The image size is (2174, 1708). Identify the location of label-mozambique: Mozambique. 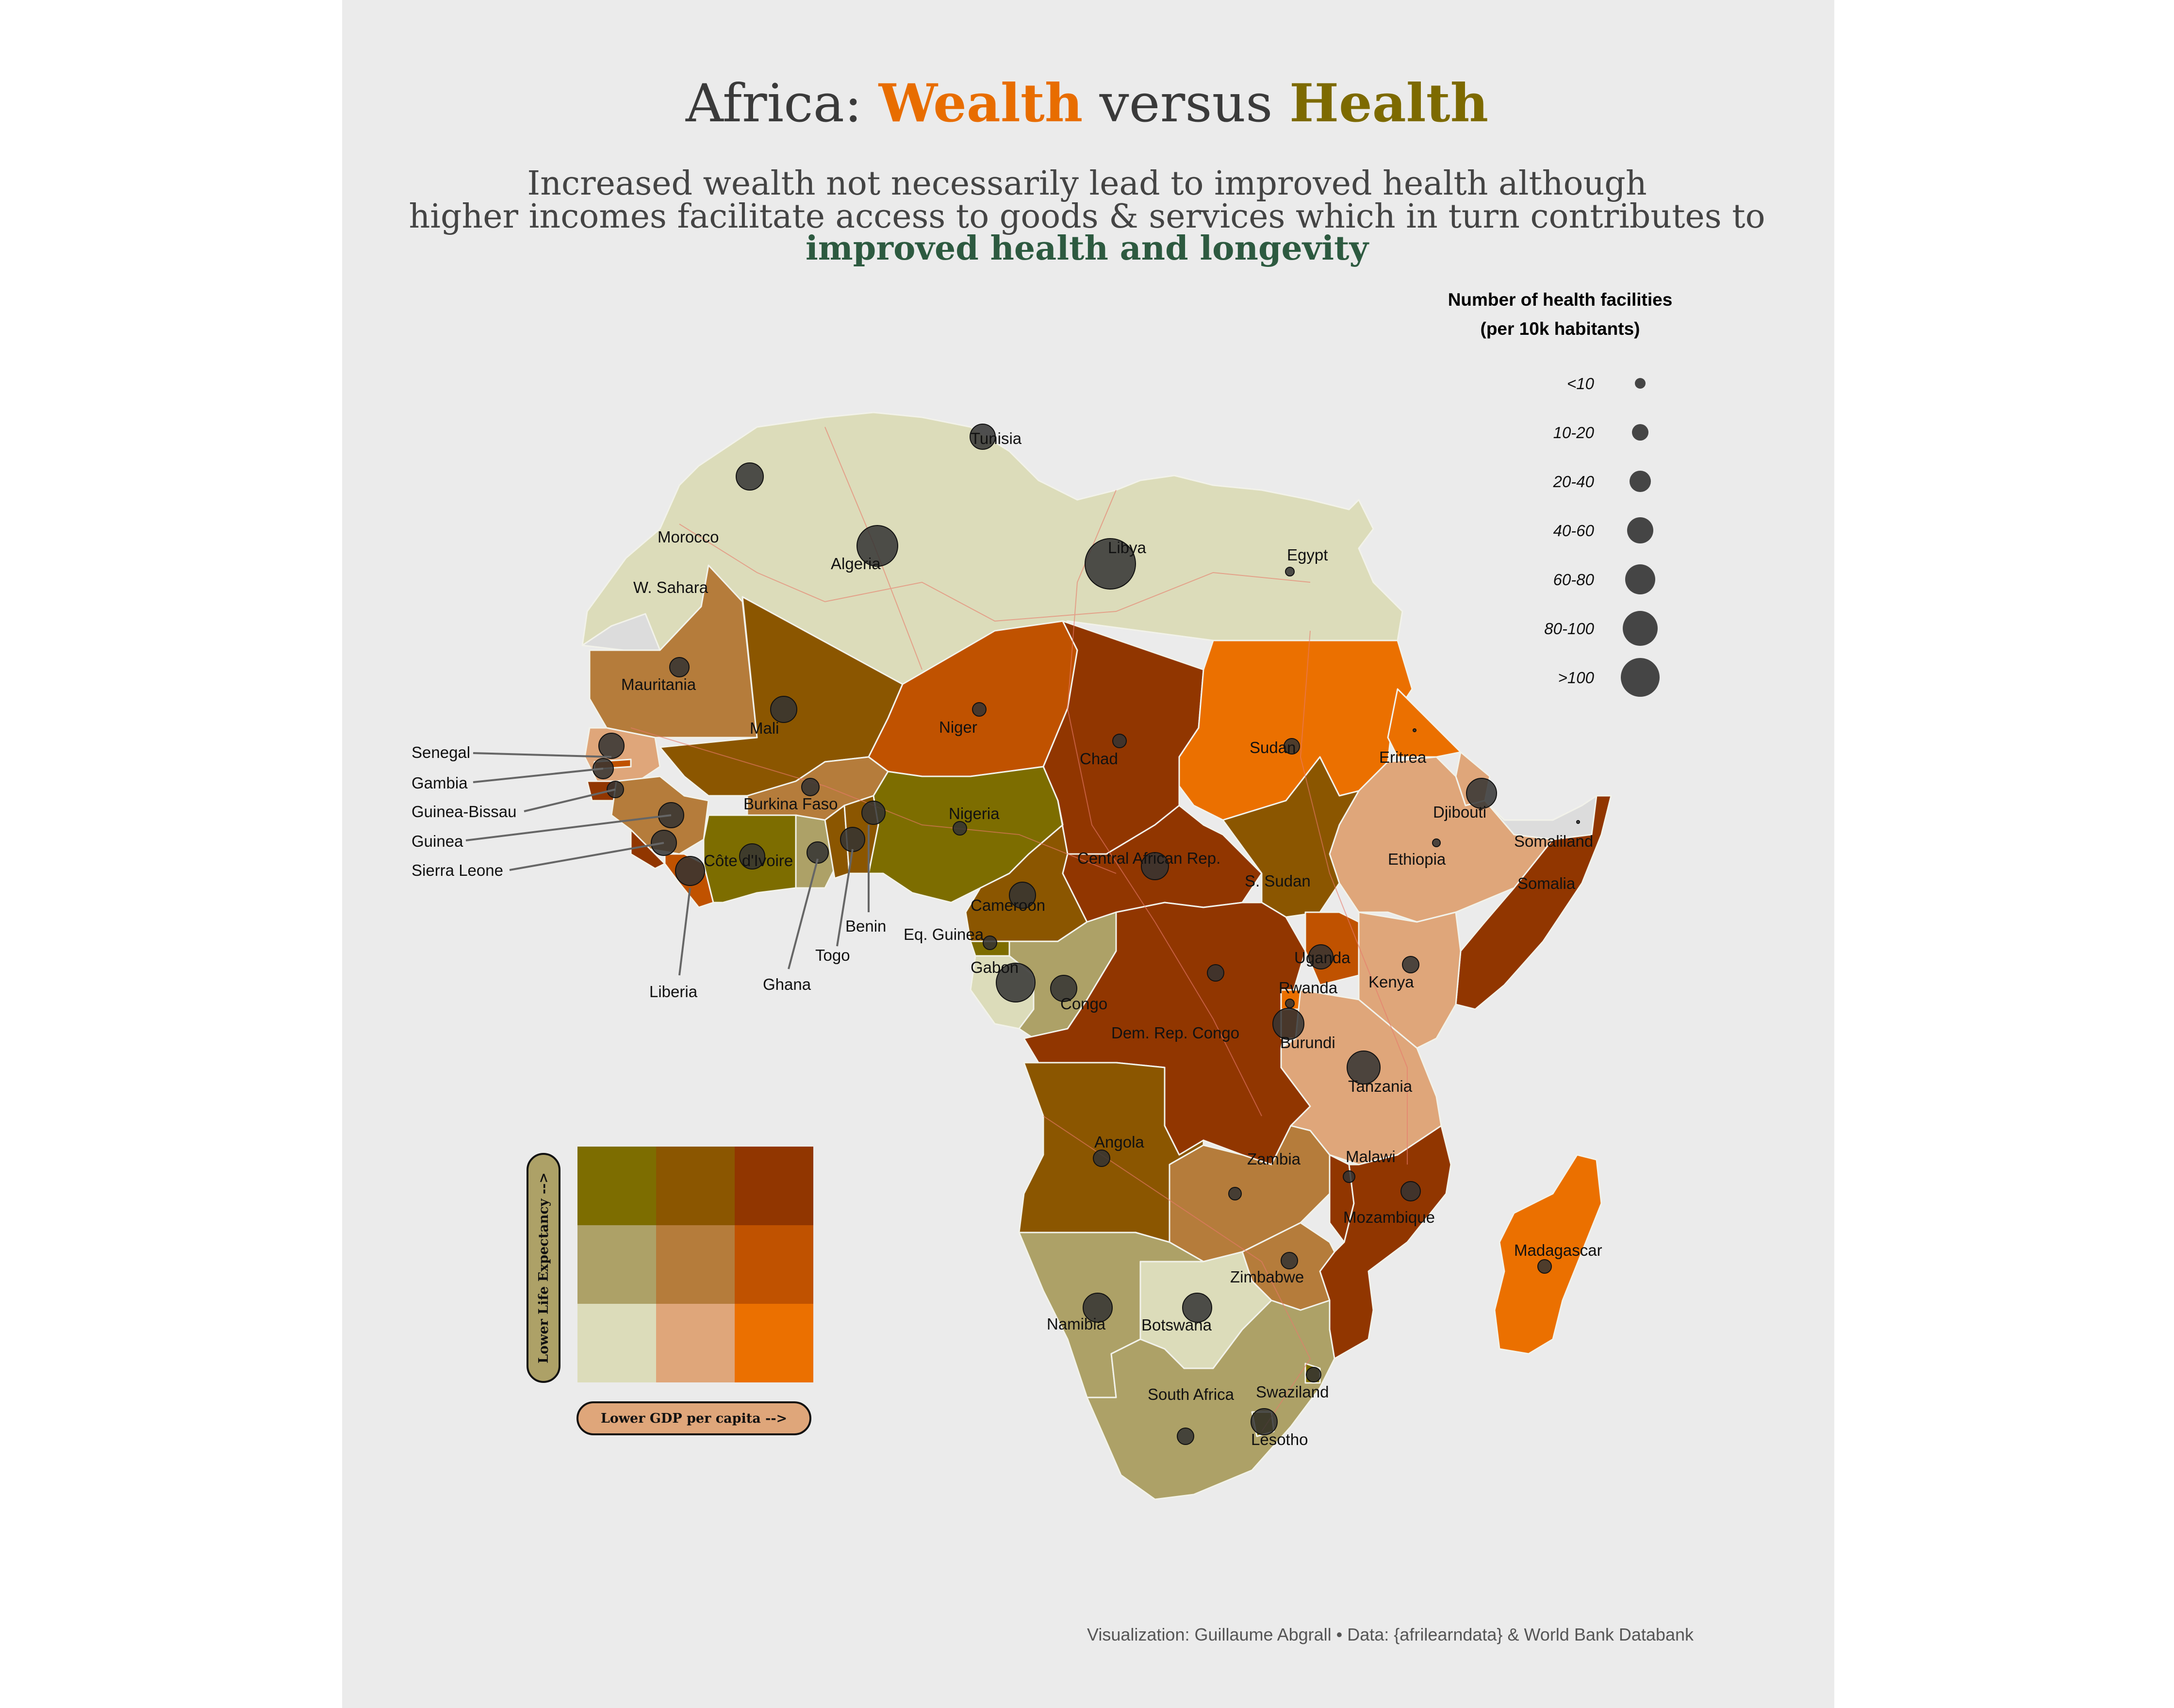
(1389, 1217).